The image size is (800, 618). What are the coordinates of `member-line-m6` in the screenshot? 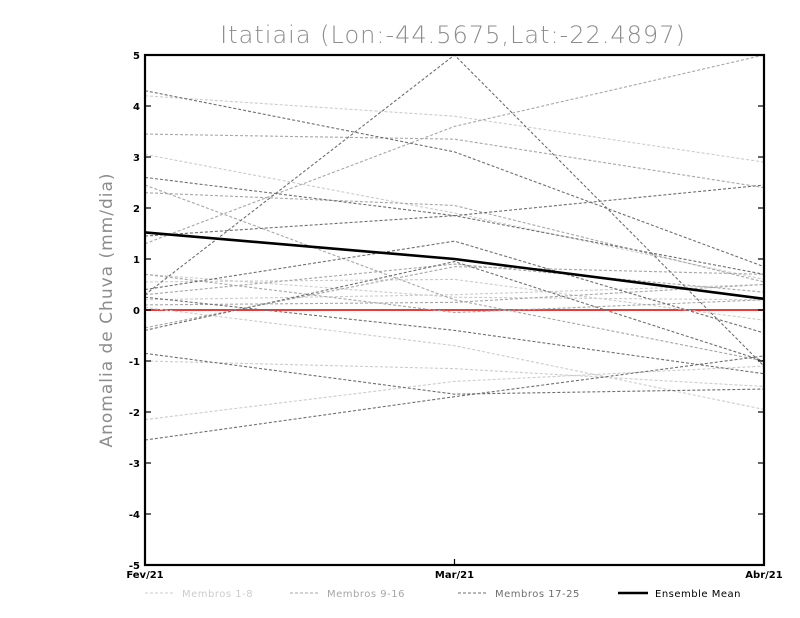 It's located at (454, 393).